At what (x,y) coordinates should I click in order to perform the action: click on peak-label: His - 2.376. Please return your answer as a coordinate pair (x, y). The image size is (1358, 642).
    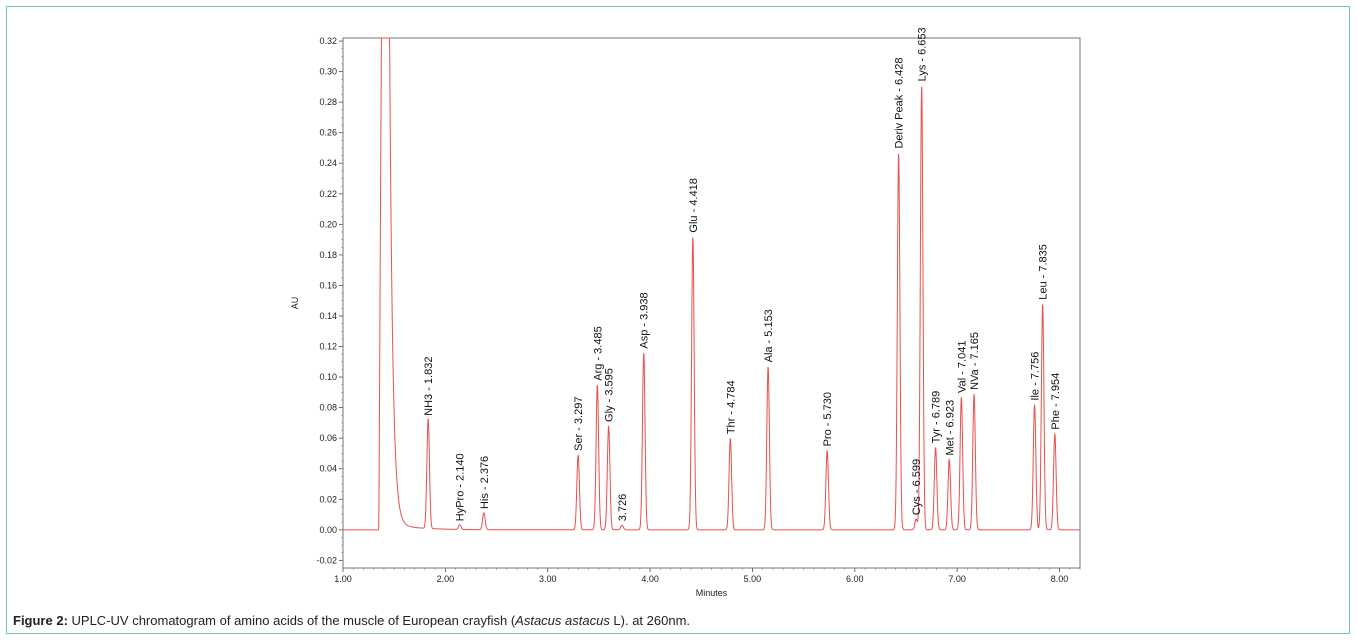
    Looking at the image, I should click on (485, 482).